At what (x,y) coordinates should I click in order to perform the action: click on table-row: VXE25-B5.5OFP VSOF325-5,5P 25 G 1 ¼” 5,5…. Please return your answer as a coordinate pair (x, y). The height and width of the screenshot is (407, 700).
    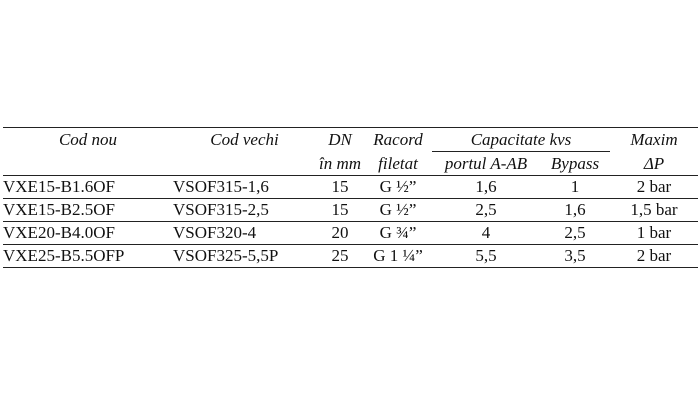
    Looking at the image, I should click on (350, 256).